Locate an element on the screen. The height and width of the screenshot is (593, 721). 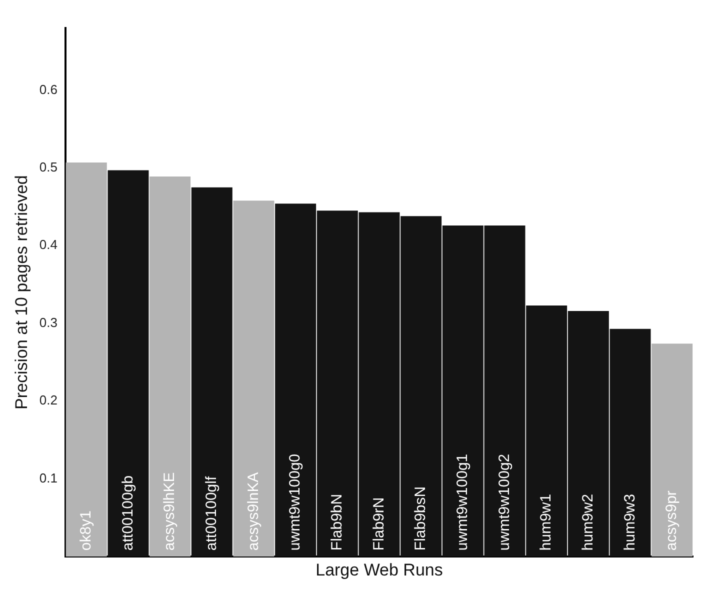
y-tick-label: 0.5 is located at coordinates (48, 167).